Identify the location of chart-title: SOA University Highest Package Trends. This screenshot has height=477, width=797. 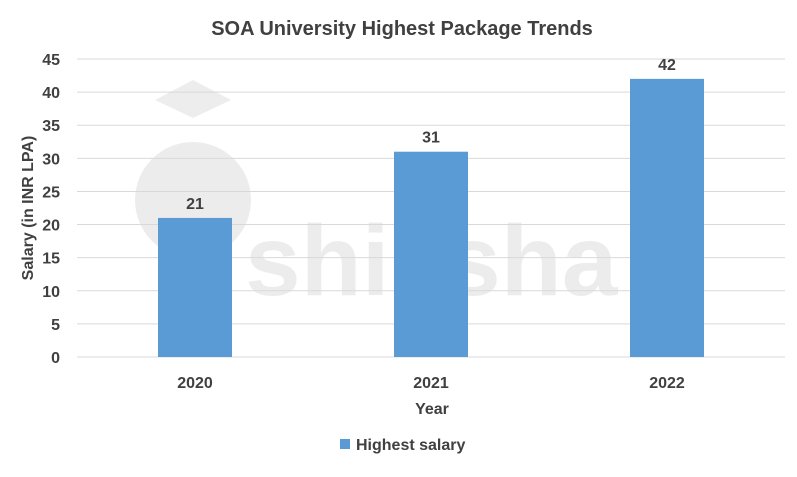
(402, 29).